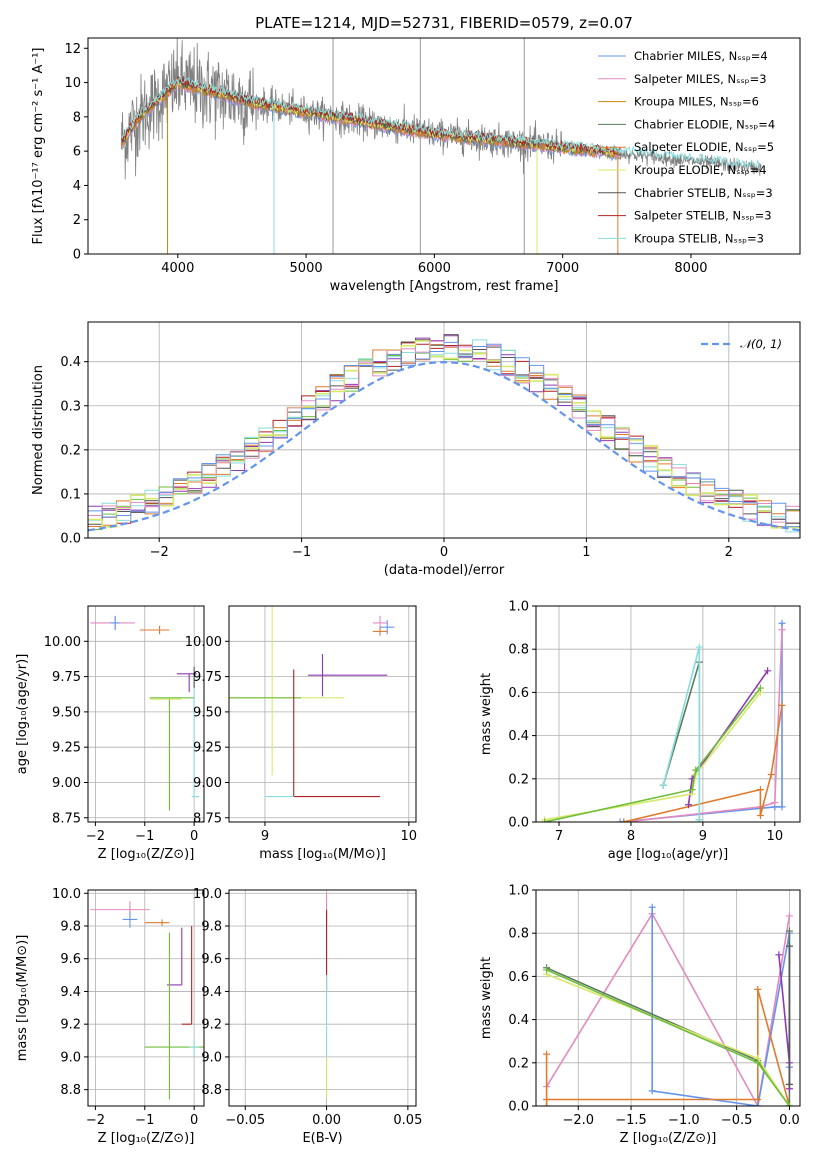 Image resolution: width=819 pixels, height=1170 pixels. Describe the element at coordinates (486, 998) in the screenshot. I see `y-axis-label: mass weight` at that location.